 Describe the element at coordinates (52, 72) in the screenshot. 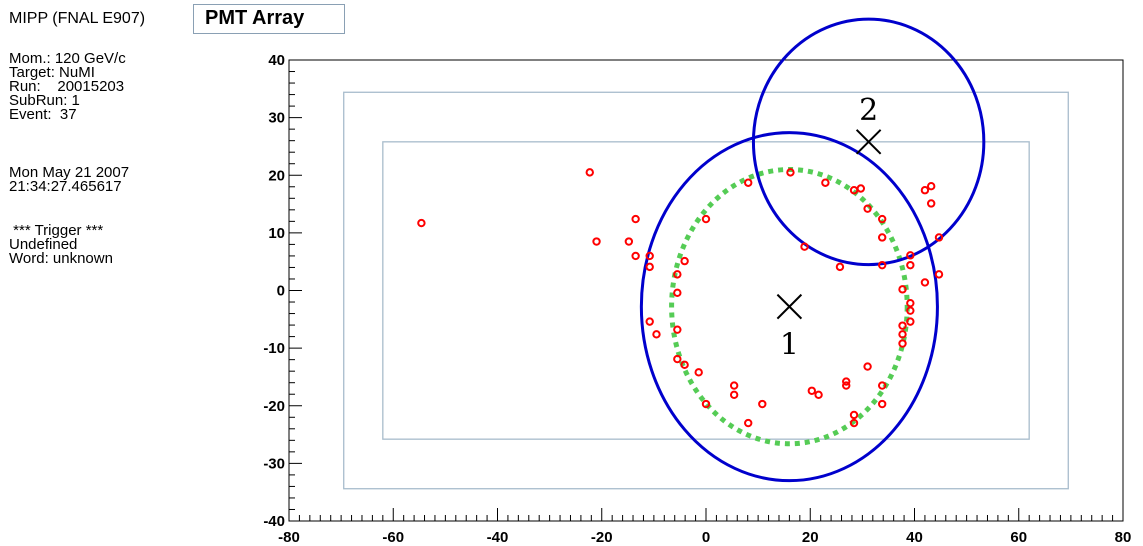

I see `target-text: Target: NuMI` at that location.